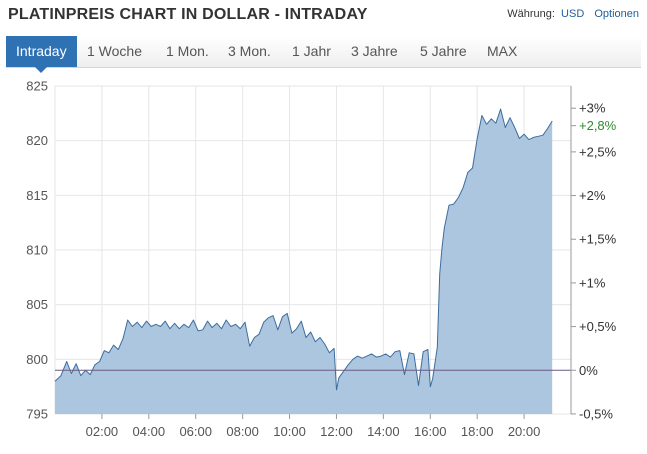 This screenshot has height=454, width=647. What do you see at coordinates (37, 250) in the screenshot?
I see `y-tick-label: 810` at bounding box center [37, 250].